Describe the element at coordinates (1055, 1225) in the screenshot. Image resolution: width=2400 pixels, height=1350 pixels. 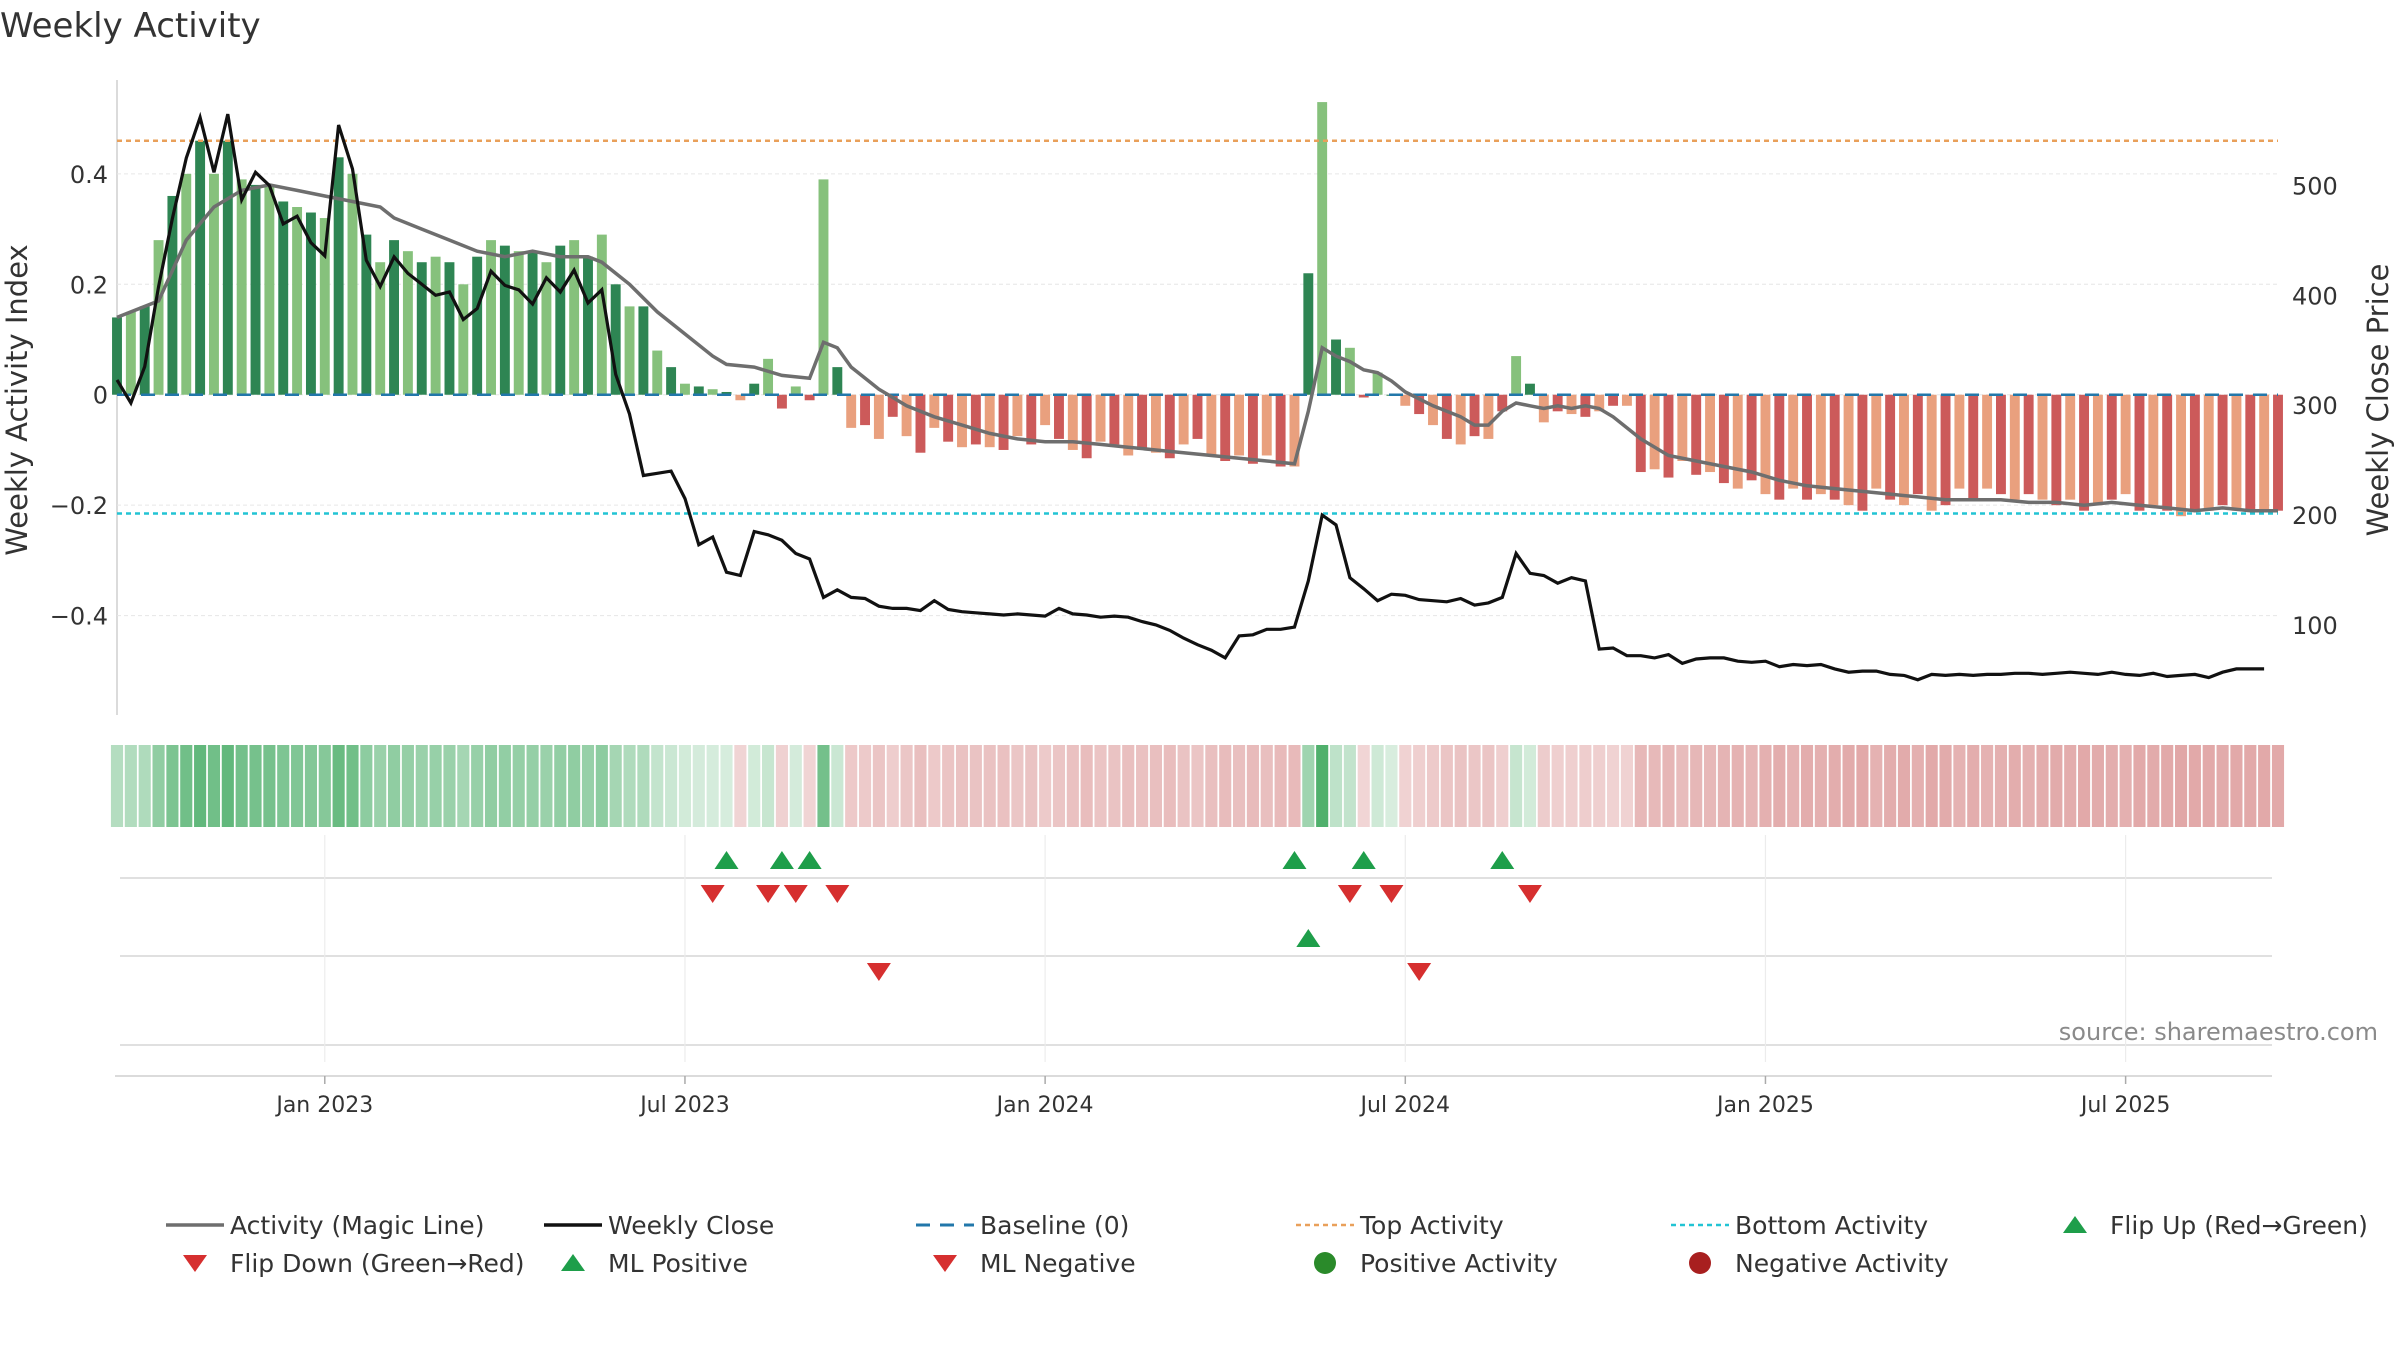
I see `legend-label: Baseline (0)` at that location.